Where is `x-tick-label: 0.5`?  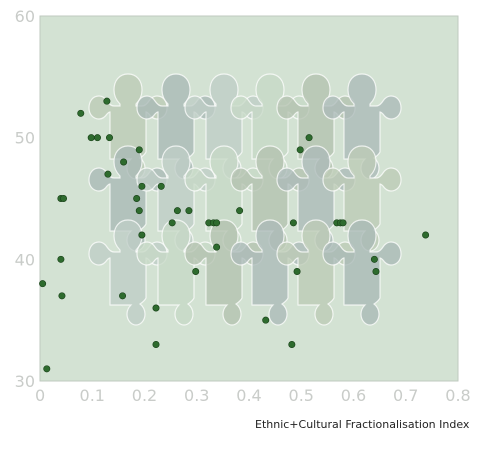
x-tick-label: 0.5 is located at coordinates (301, 395).